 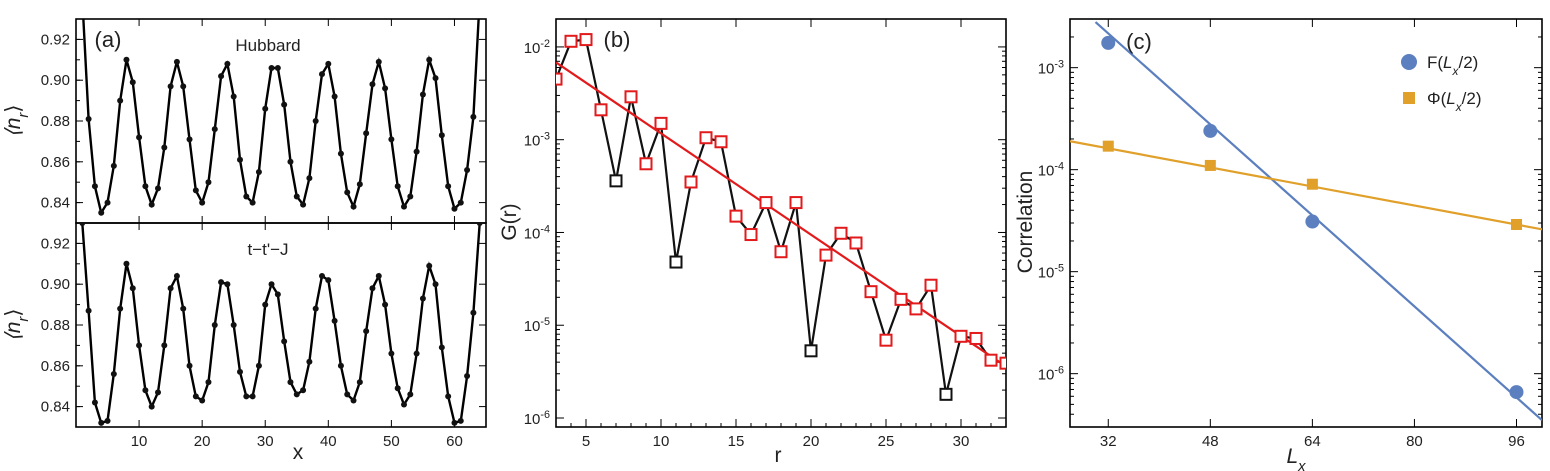 What do you see at coordinates (454, 441) in the screenshot?
I see `x-tick-label: 60` at bounding box center [454, 441].